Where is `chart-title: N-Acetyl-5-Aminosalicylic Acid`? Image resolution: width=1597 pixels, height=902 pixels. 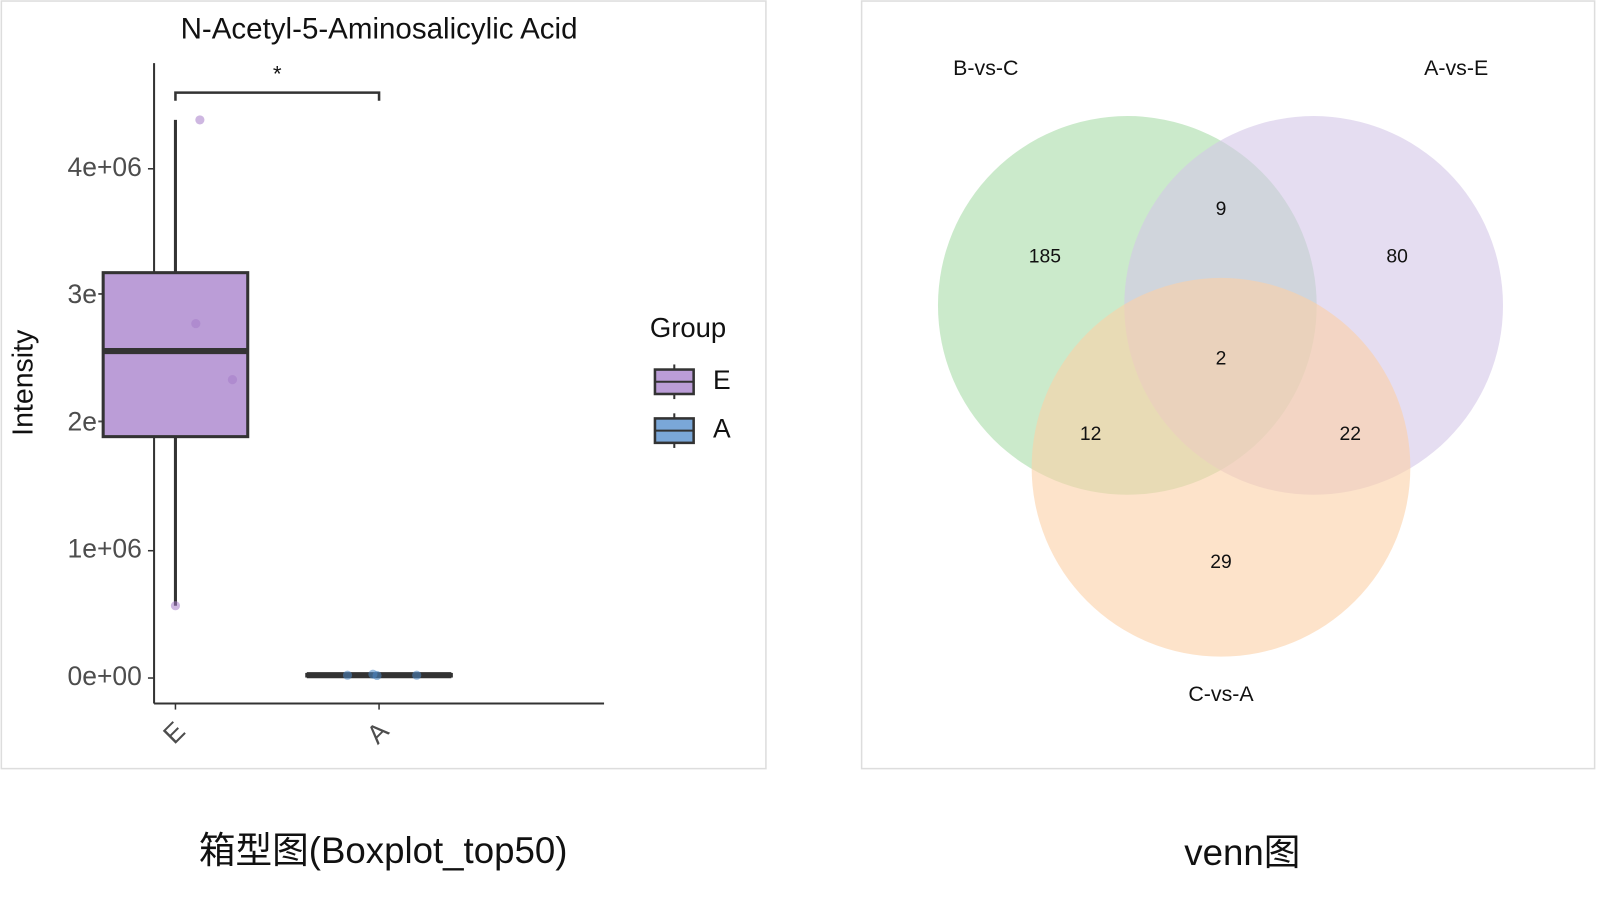 chart-title: N-Acetyl-5-Aminosalicylic Acid is located at coordinates (379, 28).